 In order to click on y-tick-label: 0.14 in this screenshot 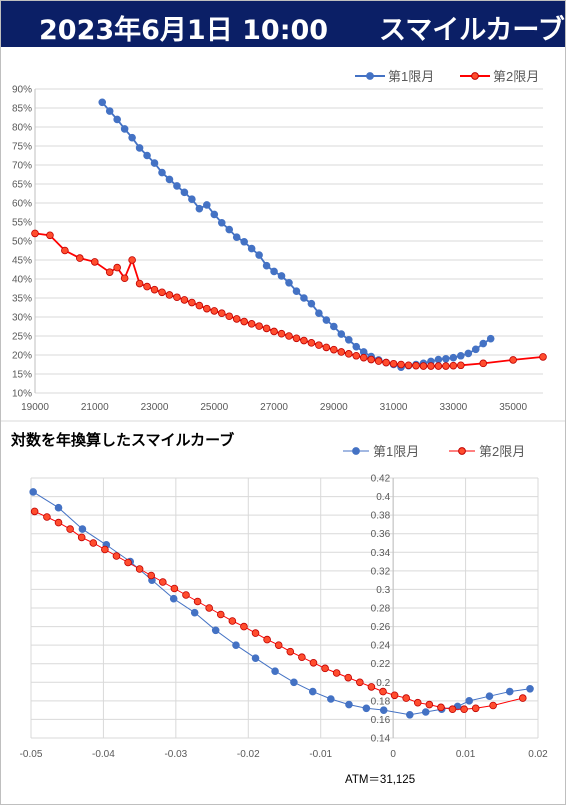, I will do `click(381, 739)`.